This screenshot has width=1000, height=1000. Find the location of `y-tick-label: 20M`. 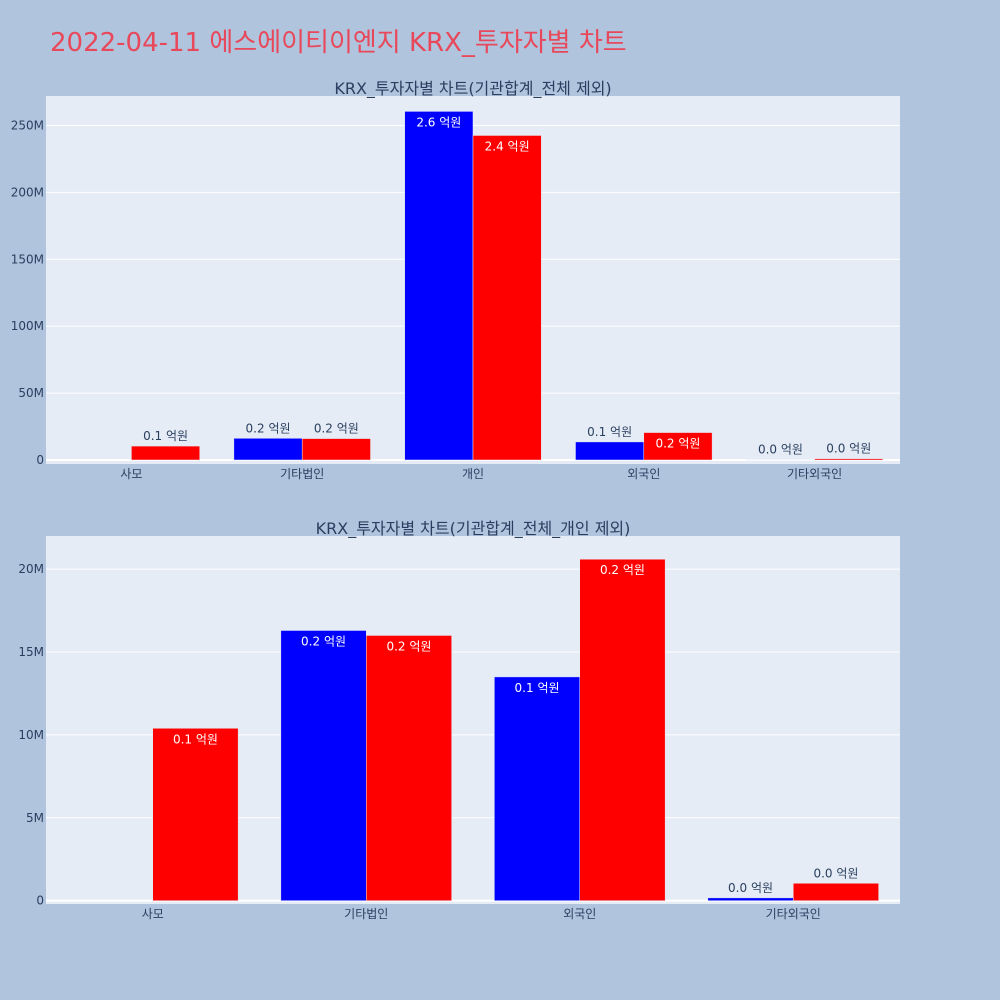

y-tick-label: 20M is located at coordinates (31, 569).